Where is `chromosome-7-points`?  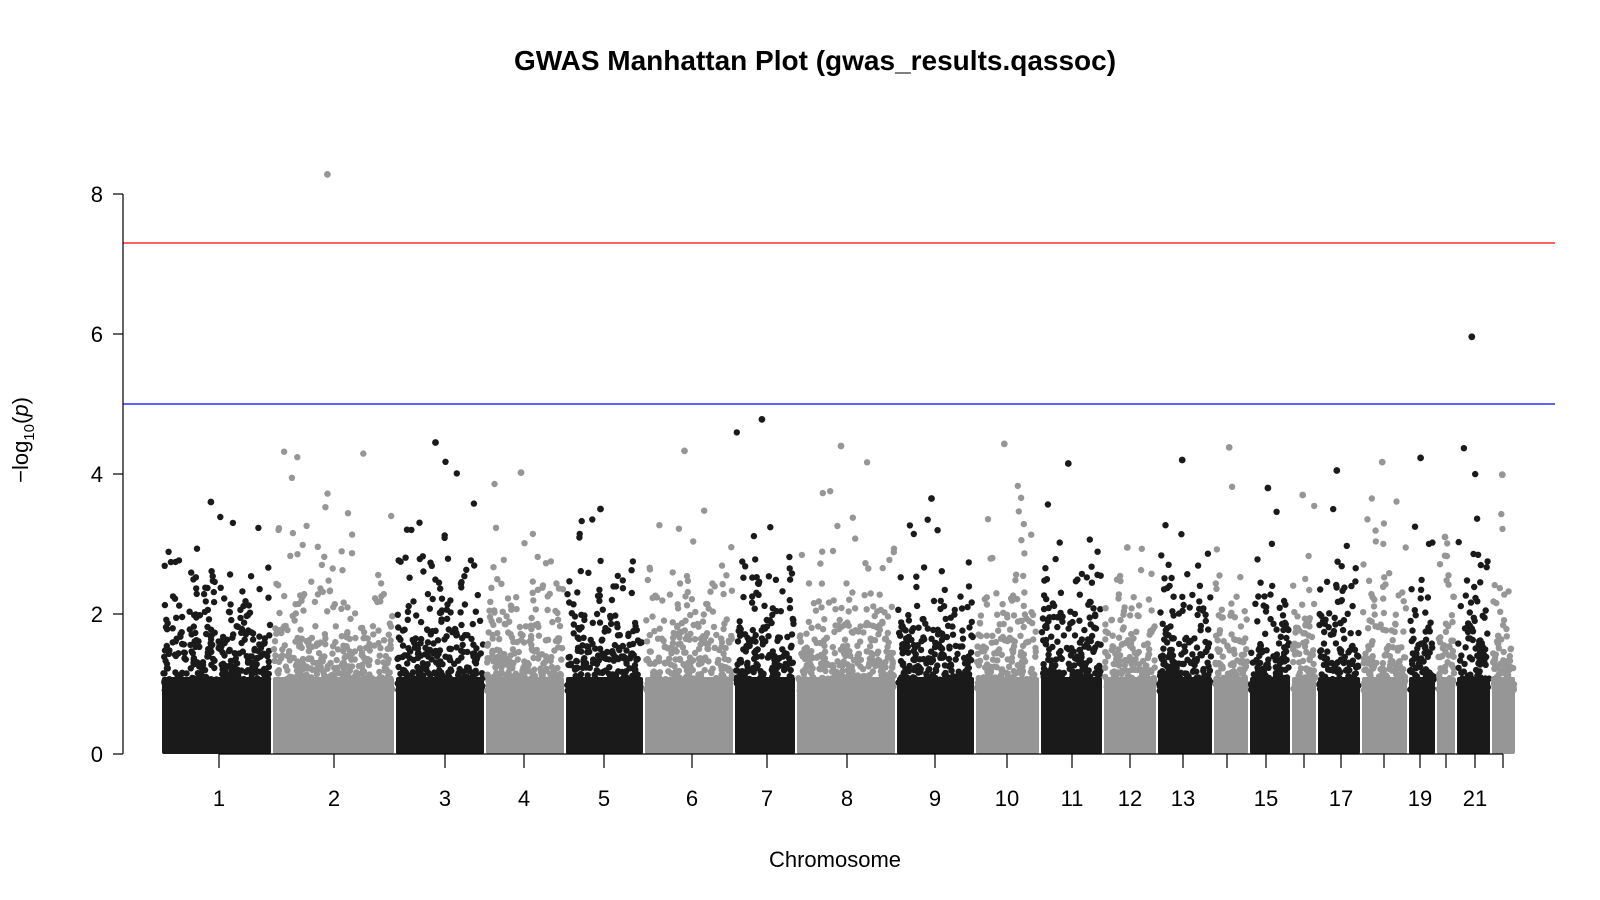
chromosome-7-points is located at coordinates (765, 585).